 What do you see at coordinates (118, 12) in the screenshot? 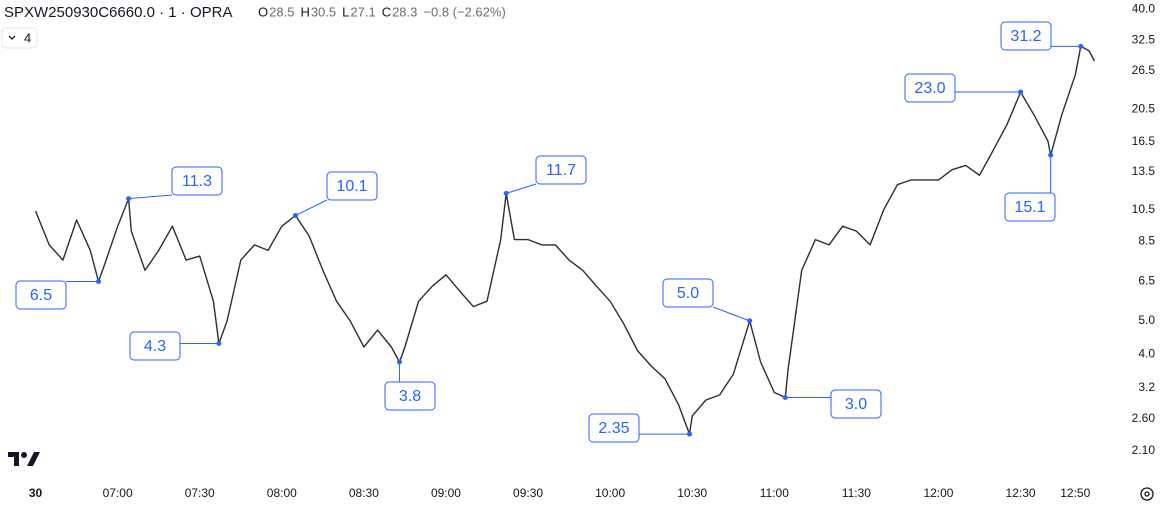
I see `chart-title: SPXW250930C6660.0 · 1 · OPRA` at bounding box center [118, 12].